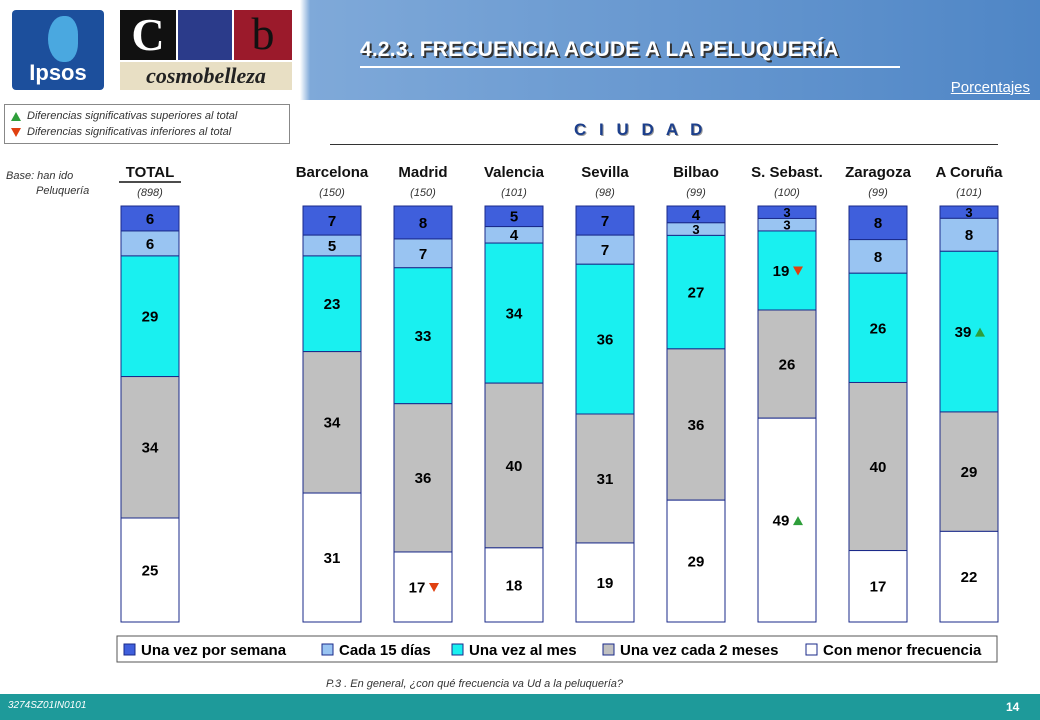 This screenshot has width=1040, height=720. What do you see at coordinates (150, 172) in the screenshot?
I see `category-label: TOTAL` at bounding box center [150, 172].